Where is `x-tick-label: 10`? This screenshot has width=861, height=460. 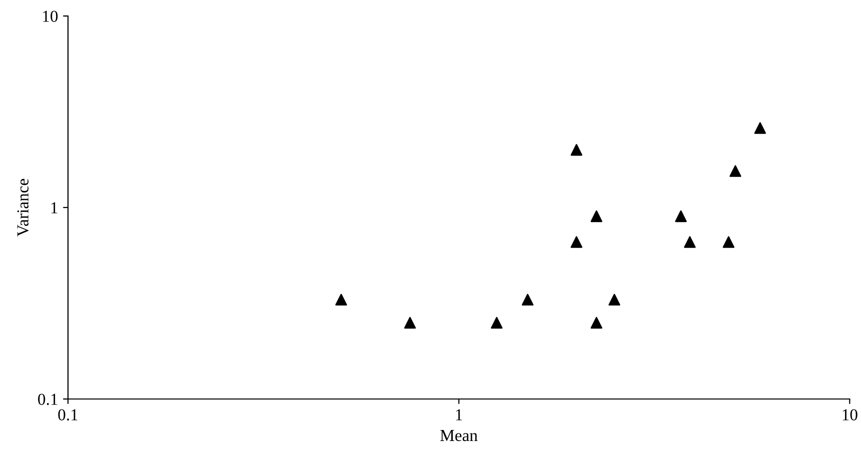 x-tick-label: 10 is located at coordinates (850, 414).